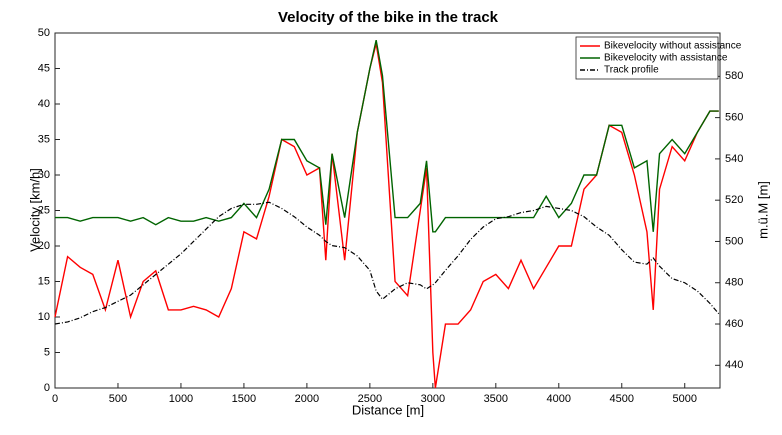 This screenshot has width=782, height=435. I want to click on x-tick-label: 1500, so click(244, 399).